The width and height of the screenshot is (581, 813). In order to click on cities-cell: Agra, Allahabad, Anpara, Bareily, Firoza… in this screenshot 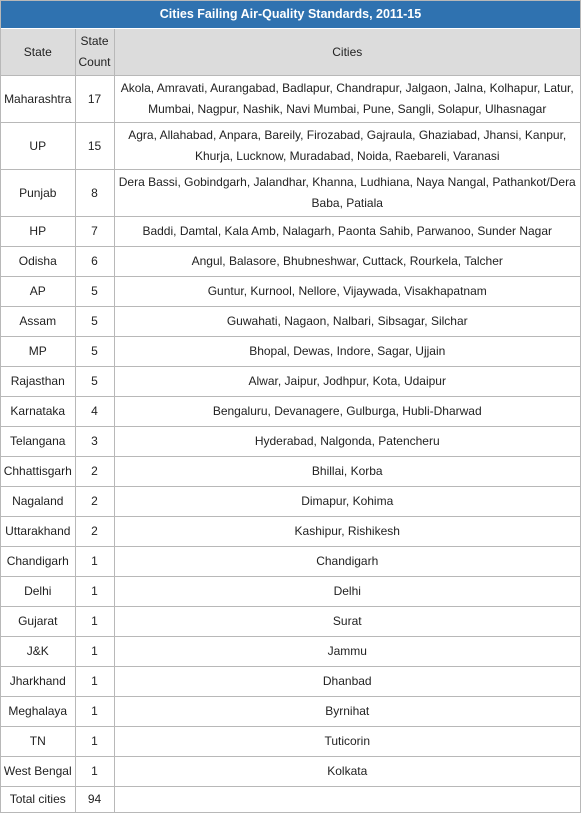, I will do `click(346, 146)`.